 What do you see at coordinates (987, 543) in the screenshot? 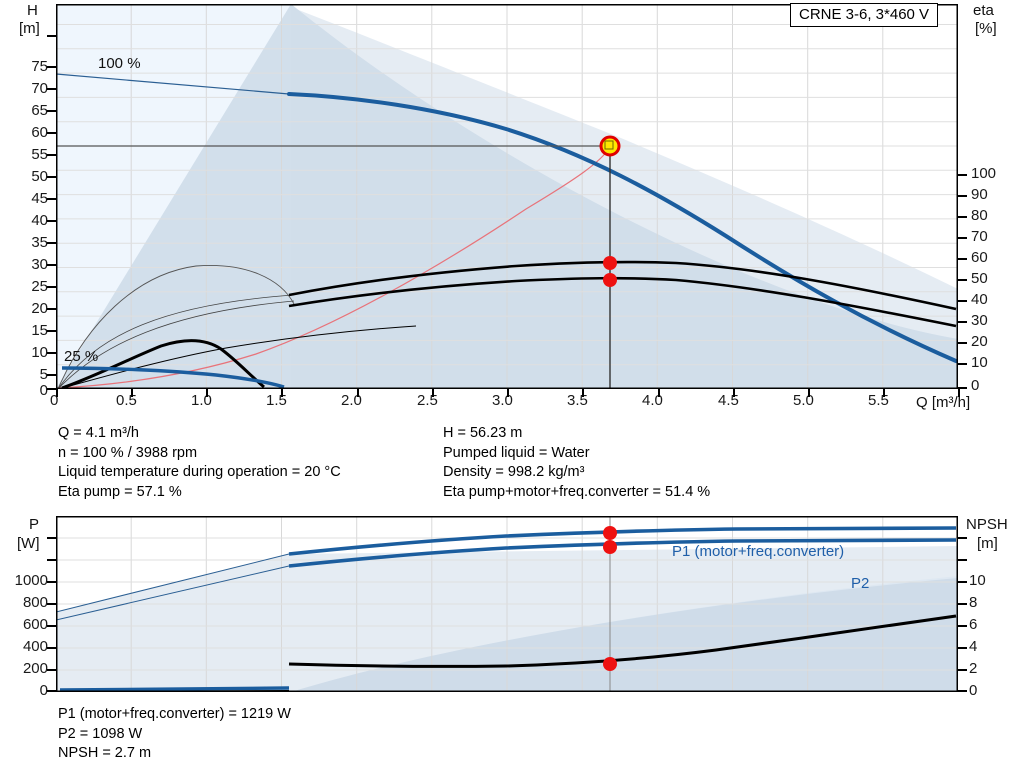
I see `chart2-y-right-unit: [m]` at bounding box center [987, 543].